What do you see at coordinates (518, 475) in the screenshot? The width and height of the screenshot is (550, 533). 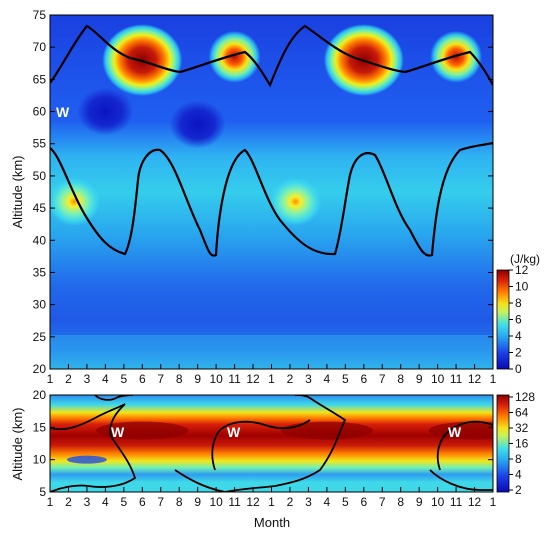 I see `bottom-colorbar-tick-label: 4` at bounding box center [518, 475].